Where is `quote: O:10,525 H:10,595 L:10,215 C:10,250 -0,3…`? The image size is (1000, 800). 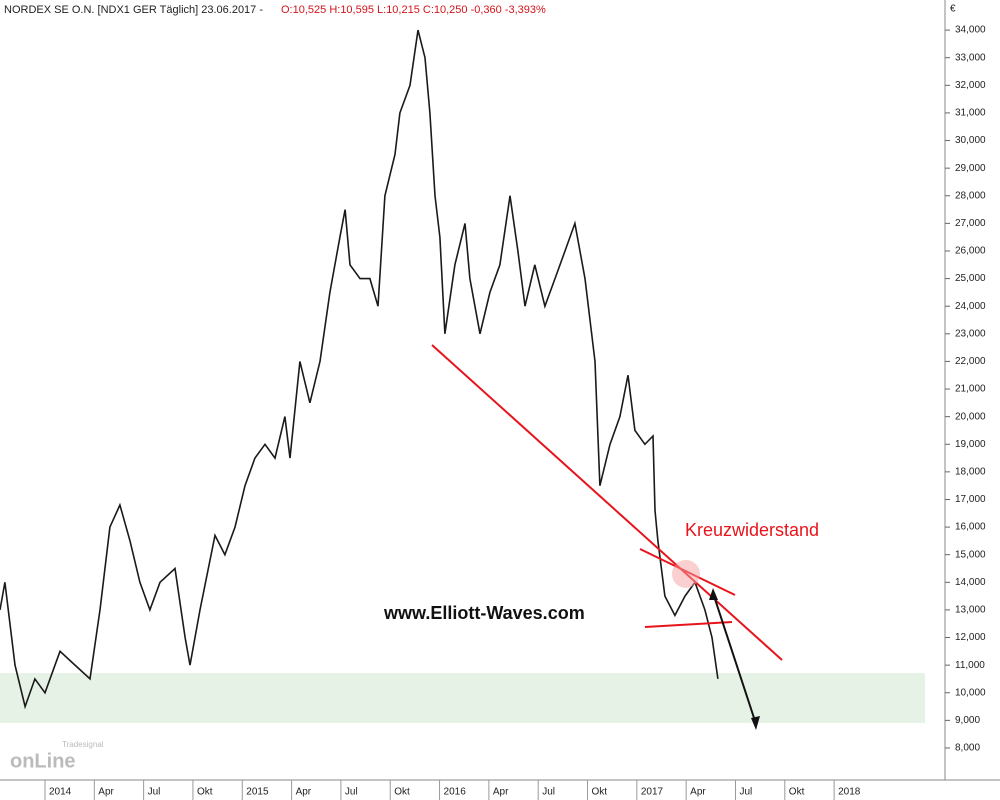 quote: O:10,525 H:10,595 L:10,215 C:10,250 -0,3… is located at coordinates (413, 10).